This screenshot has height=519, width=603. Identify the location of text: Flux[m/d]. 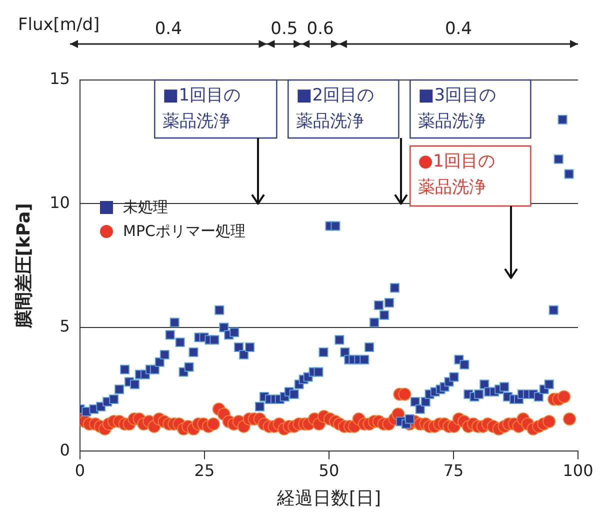
(59, 25).